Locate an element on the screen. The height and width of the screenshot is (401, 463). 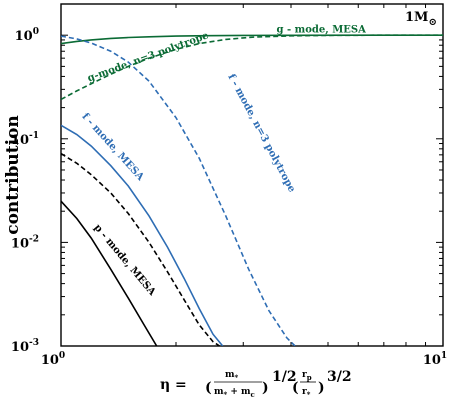
paren-close-2: ) is located at coordinates (321, 388).